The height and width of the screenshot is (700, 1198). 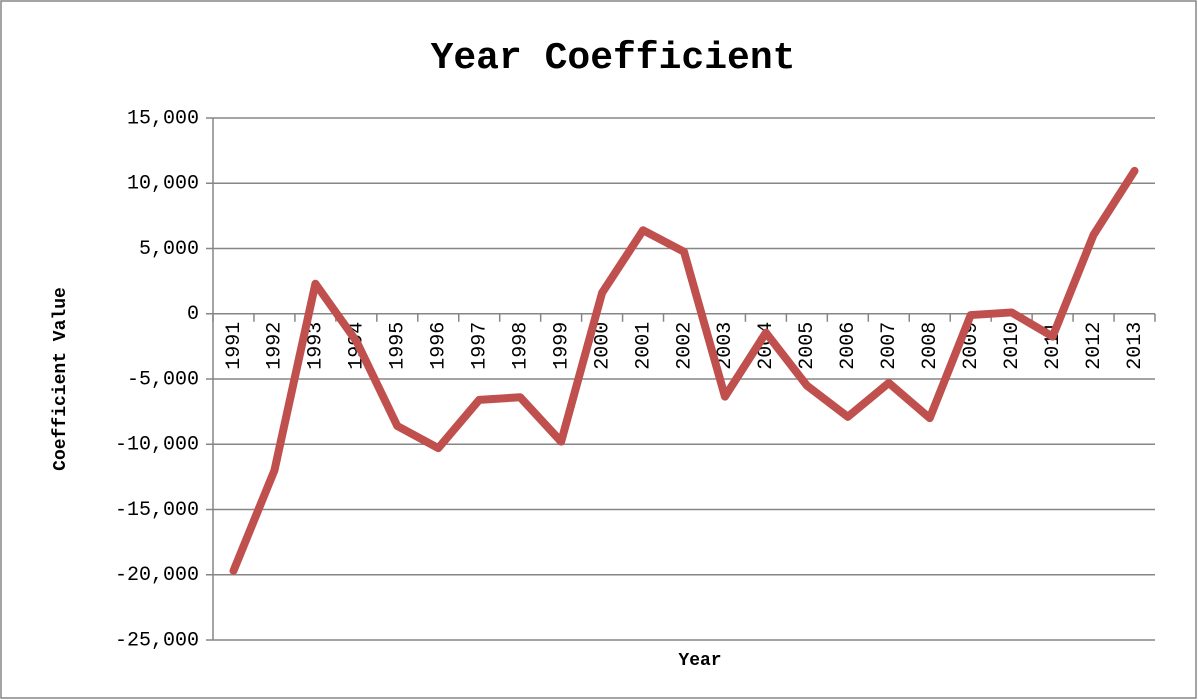 What do you see at coordinates (807, 346) in the screenshot?
I see `x-tick-label: 2005` at bounding box center [807, 346].